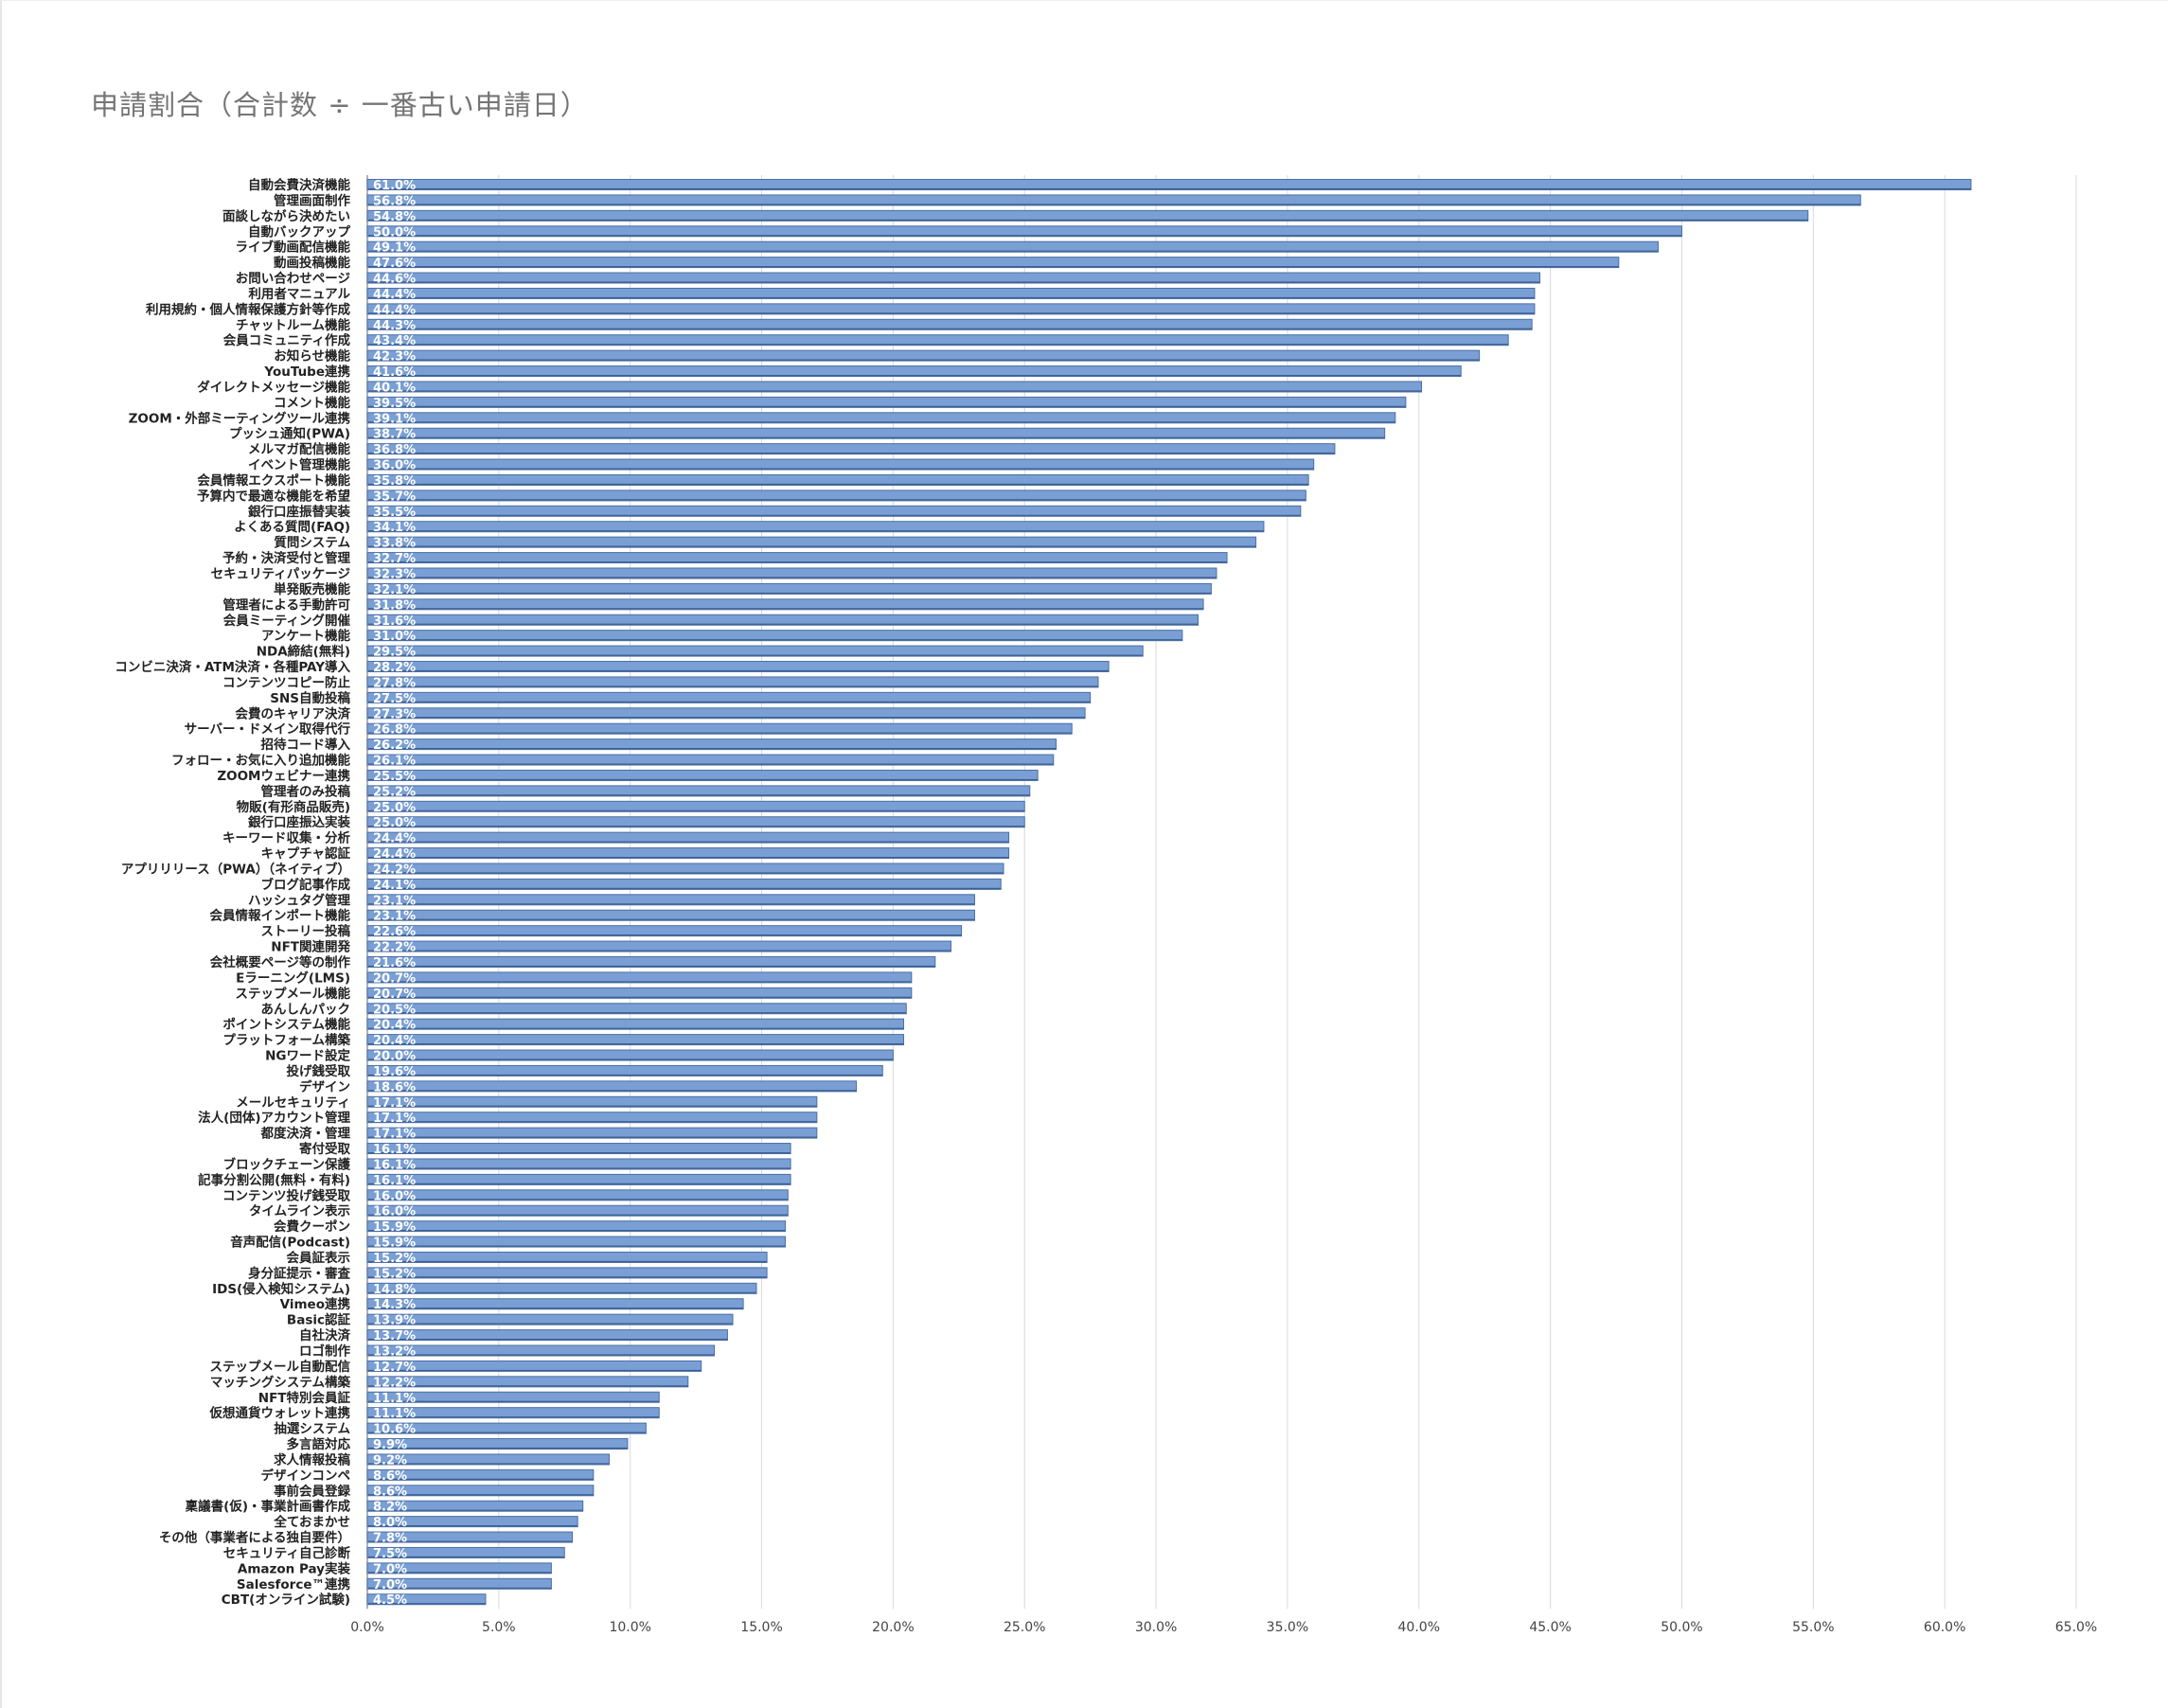  I want to click on category-label: コンテンツコピー防止, so click(286, 682).